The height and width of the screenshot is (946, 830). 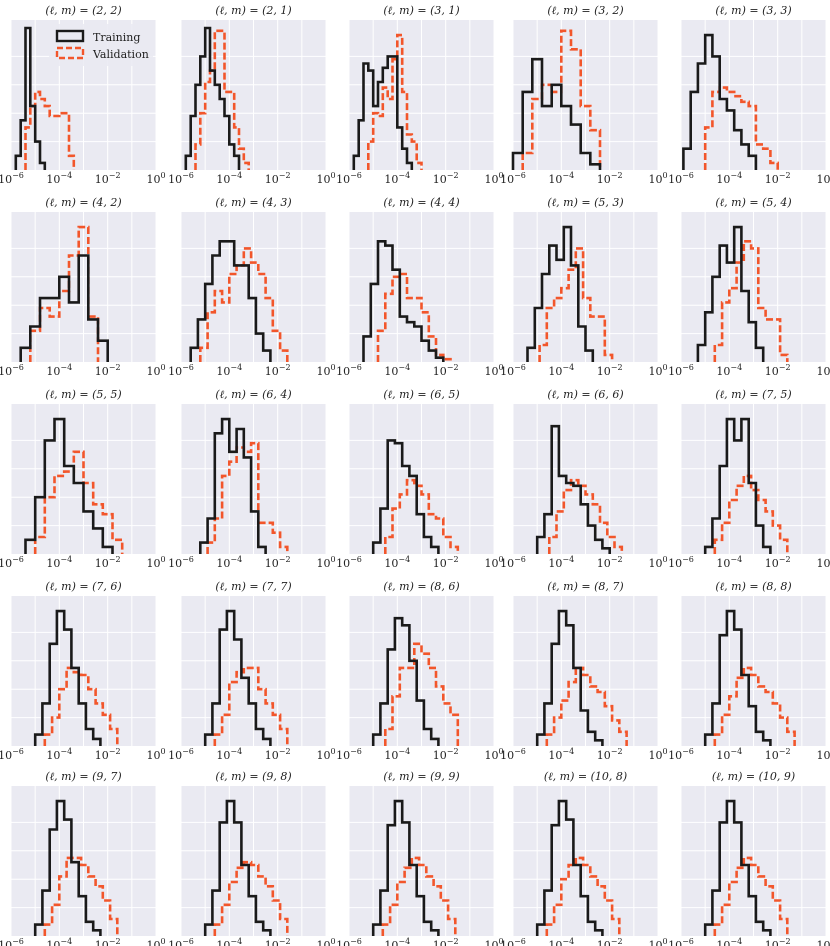 I want to click on panel-title: (ℓ, m) = (8, 8), so click(x=753, y=586).